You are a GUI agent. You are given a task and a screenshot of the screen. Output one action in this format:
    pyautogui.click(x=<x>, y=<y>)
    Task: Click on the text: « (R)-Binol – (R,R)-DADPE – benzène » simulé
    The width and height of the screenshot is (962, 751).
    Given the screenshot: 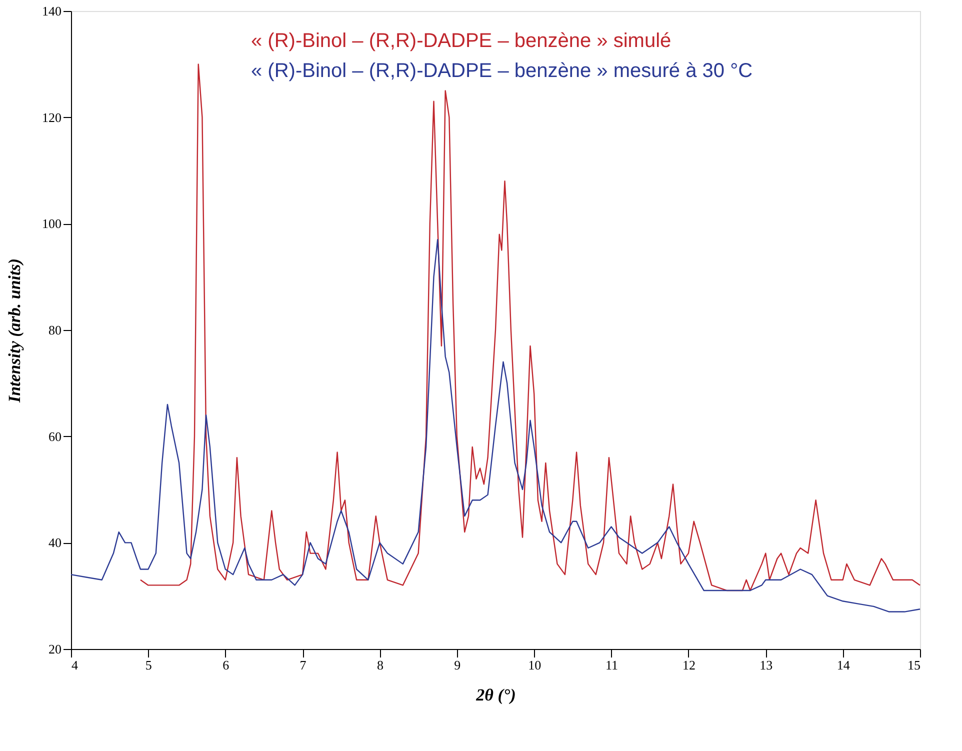 What is the action you would take?
    pyautogui.click(x=461, y=41)
    